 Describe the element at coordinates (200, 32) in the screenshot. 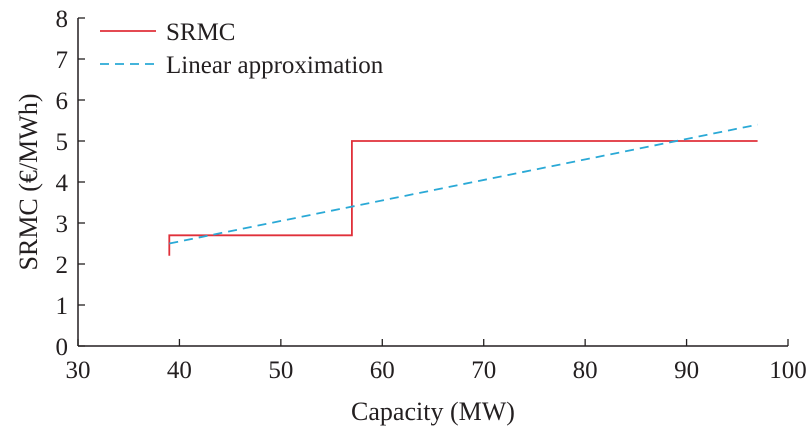

I see `legend-label: SRMC` at that location.